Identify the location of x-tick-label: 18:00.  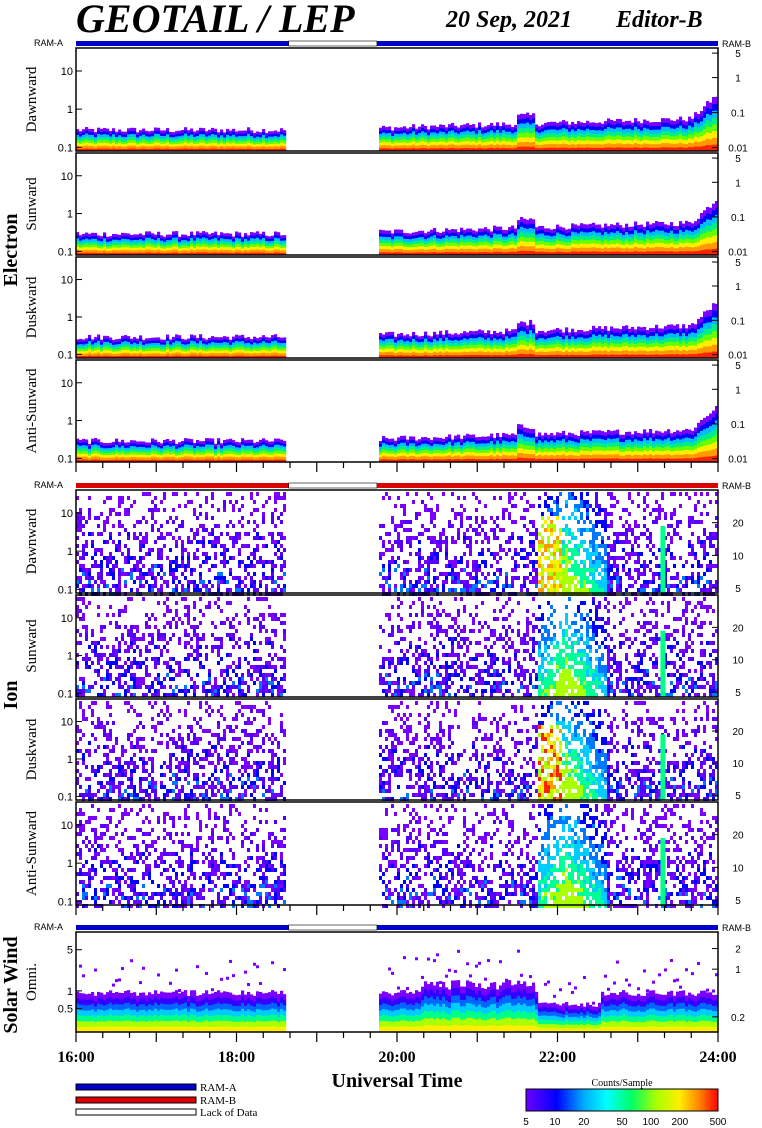
(236, 1057).